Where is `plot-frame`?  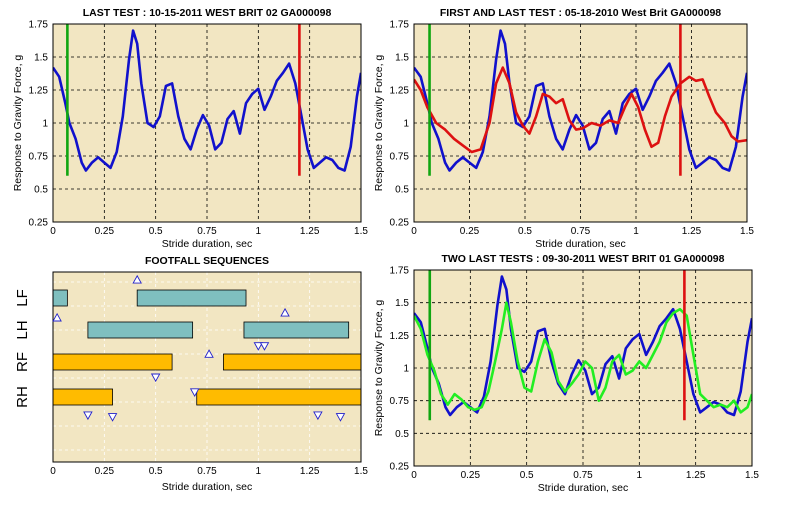
plot-frame is located at coordinates (207, 367).